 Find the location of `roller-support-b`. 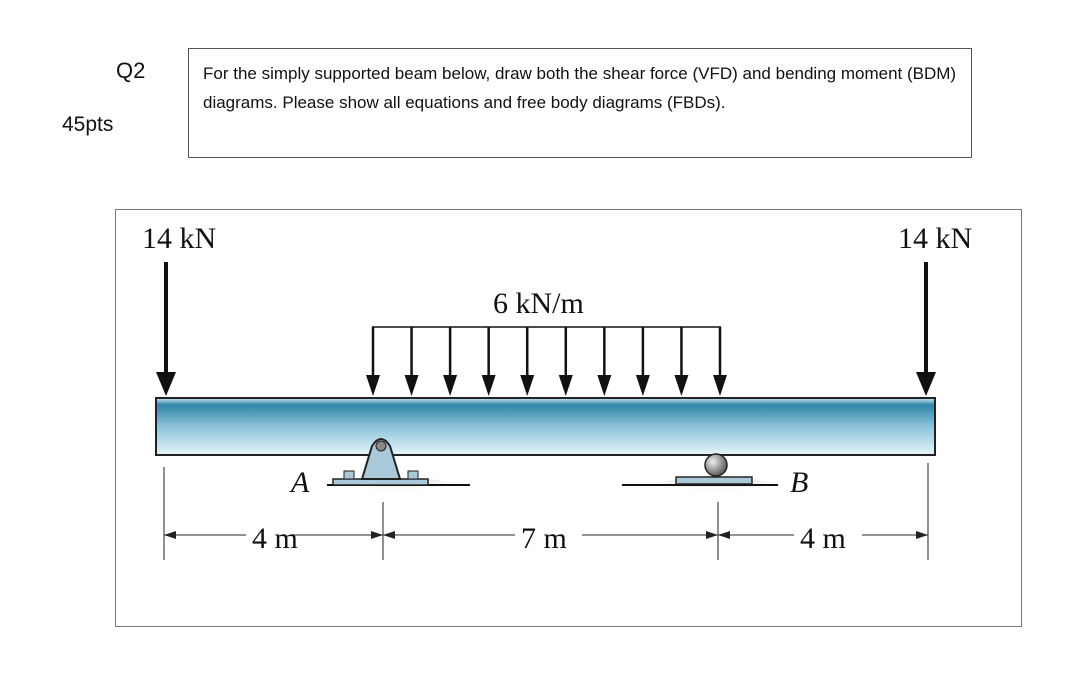

roller-support-b is located at coordinates (706, 477).